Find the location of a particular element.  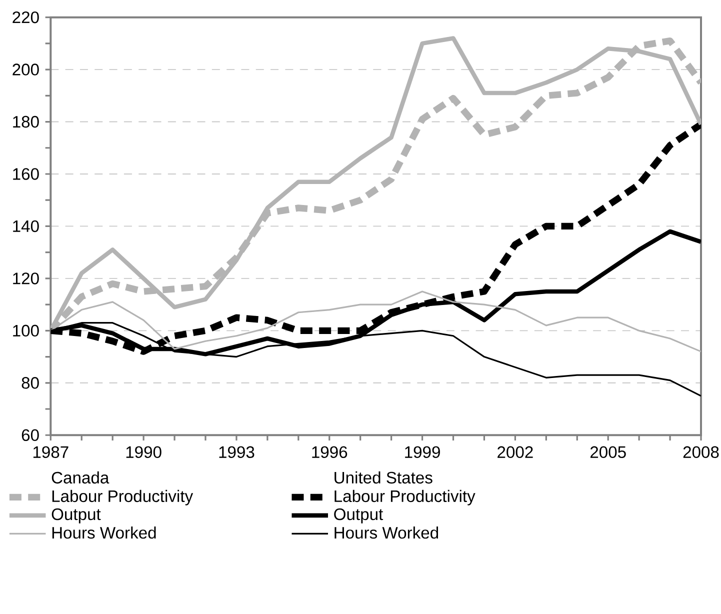

y-tick-label: 220 is located at coordinates (25, 18).